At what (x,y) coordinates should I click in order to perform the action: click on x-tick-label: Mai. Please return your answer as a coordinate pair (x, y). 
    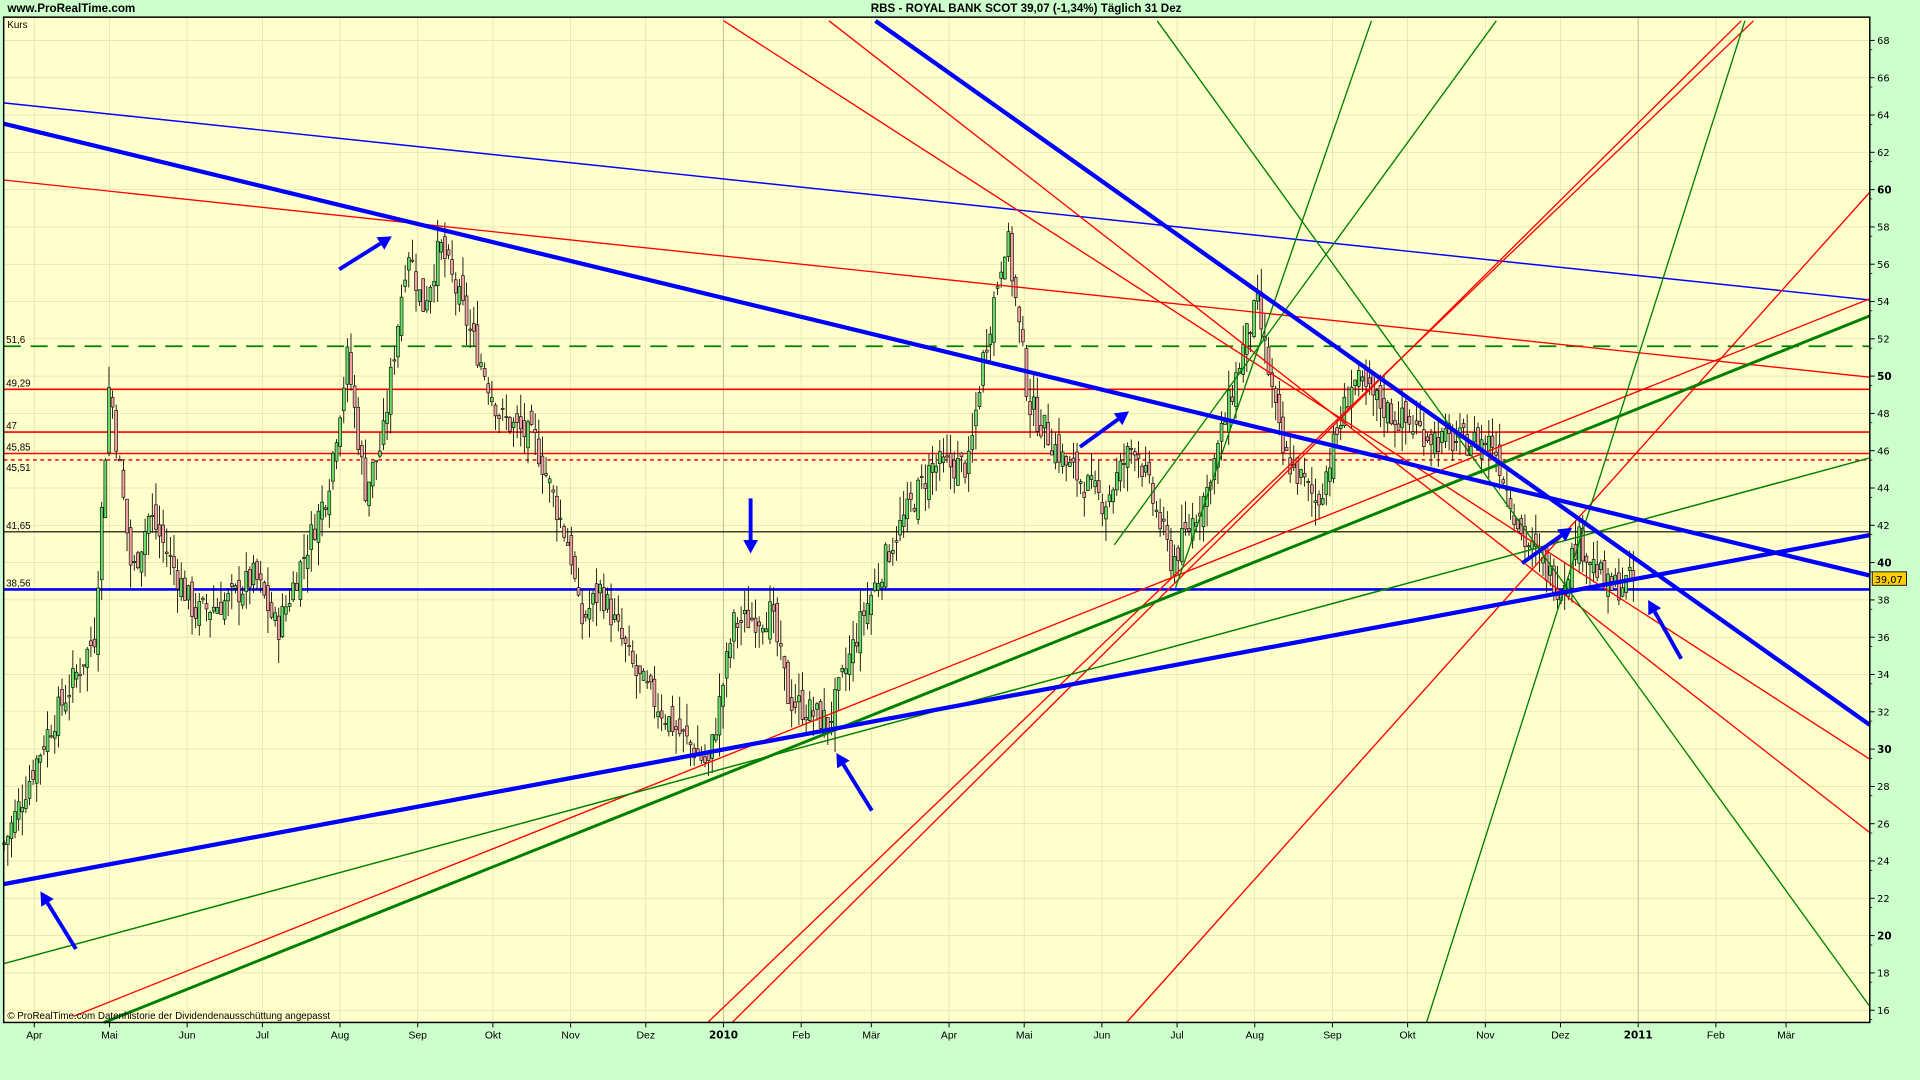
    Looking at the image, I should click on (109, 1035).